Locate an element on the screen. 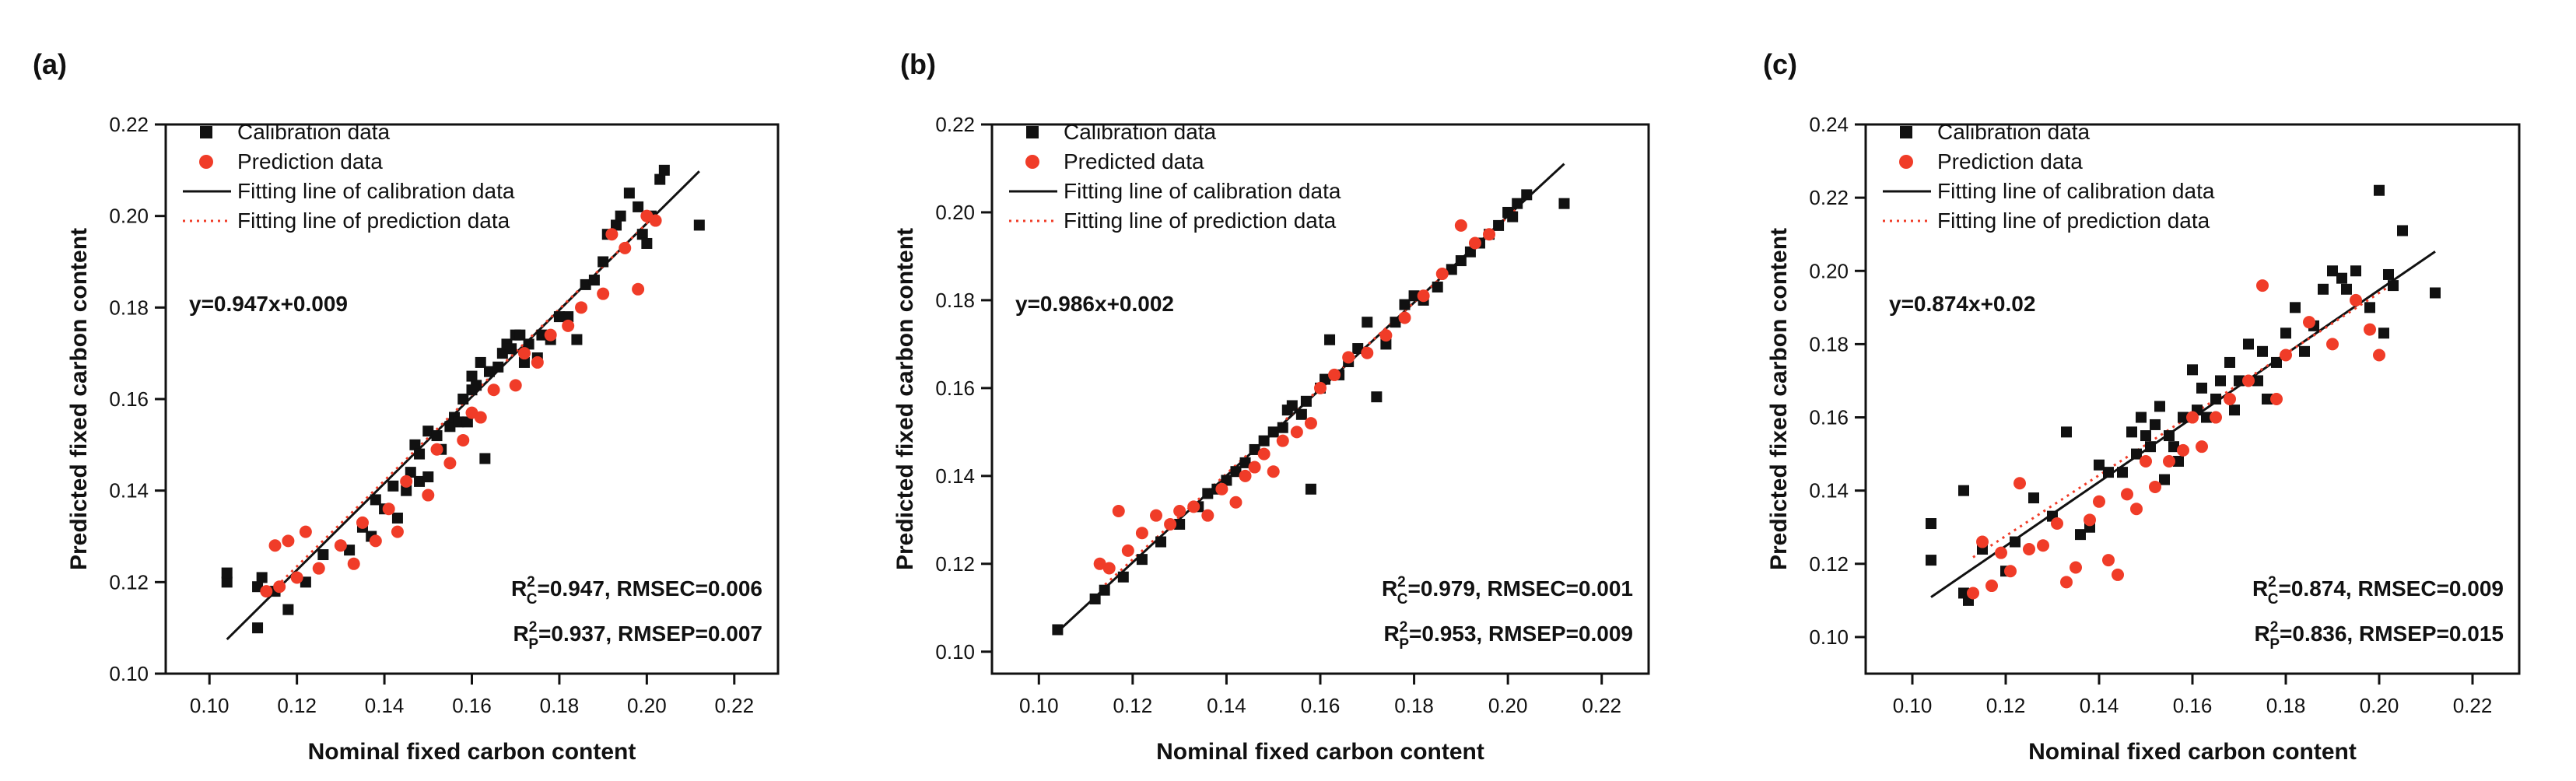 This screenshot has height=781, width=2576. x-tick-label: 0.10 is located at coordinates (1039, 705).